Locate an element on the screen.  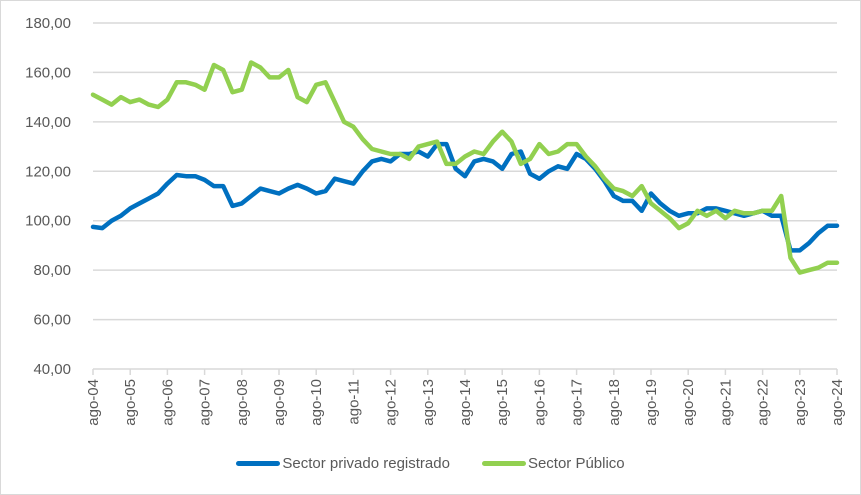
x-tick-label: ago-16 is located at coordinates (539, 402).